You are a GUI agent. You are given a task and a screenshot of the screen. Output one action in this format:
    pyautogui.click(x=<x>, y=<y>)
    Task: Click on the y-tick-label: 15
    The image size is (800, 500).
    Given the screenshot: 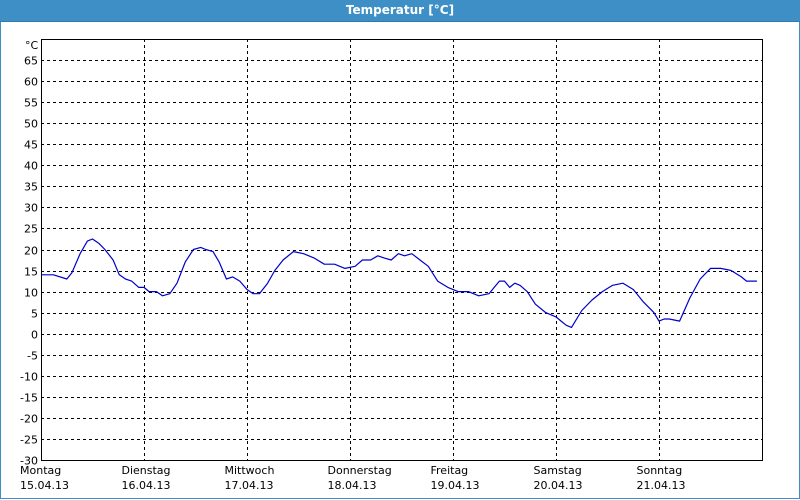 What is the action you would take?
    pyautogui.click(x=31, y=272)
    